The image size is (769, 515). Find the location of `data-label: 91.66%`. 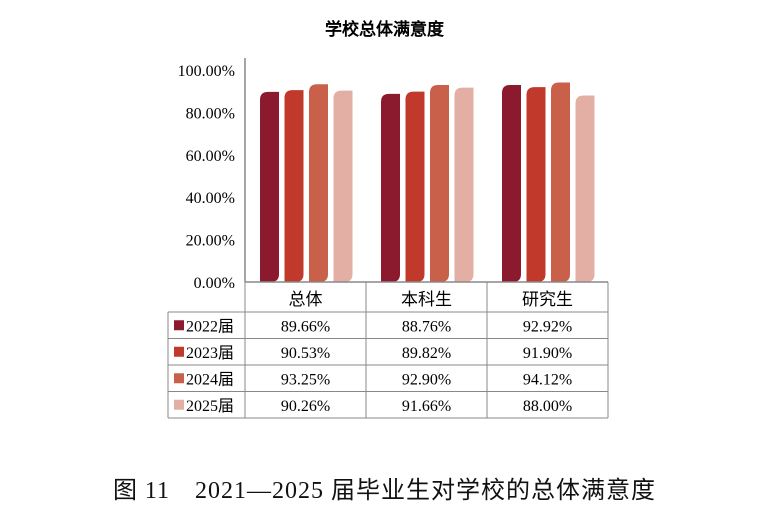

data-label: 91.66% is located at coordinates (426, 406).